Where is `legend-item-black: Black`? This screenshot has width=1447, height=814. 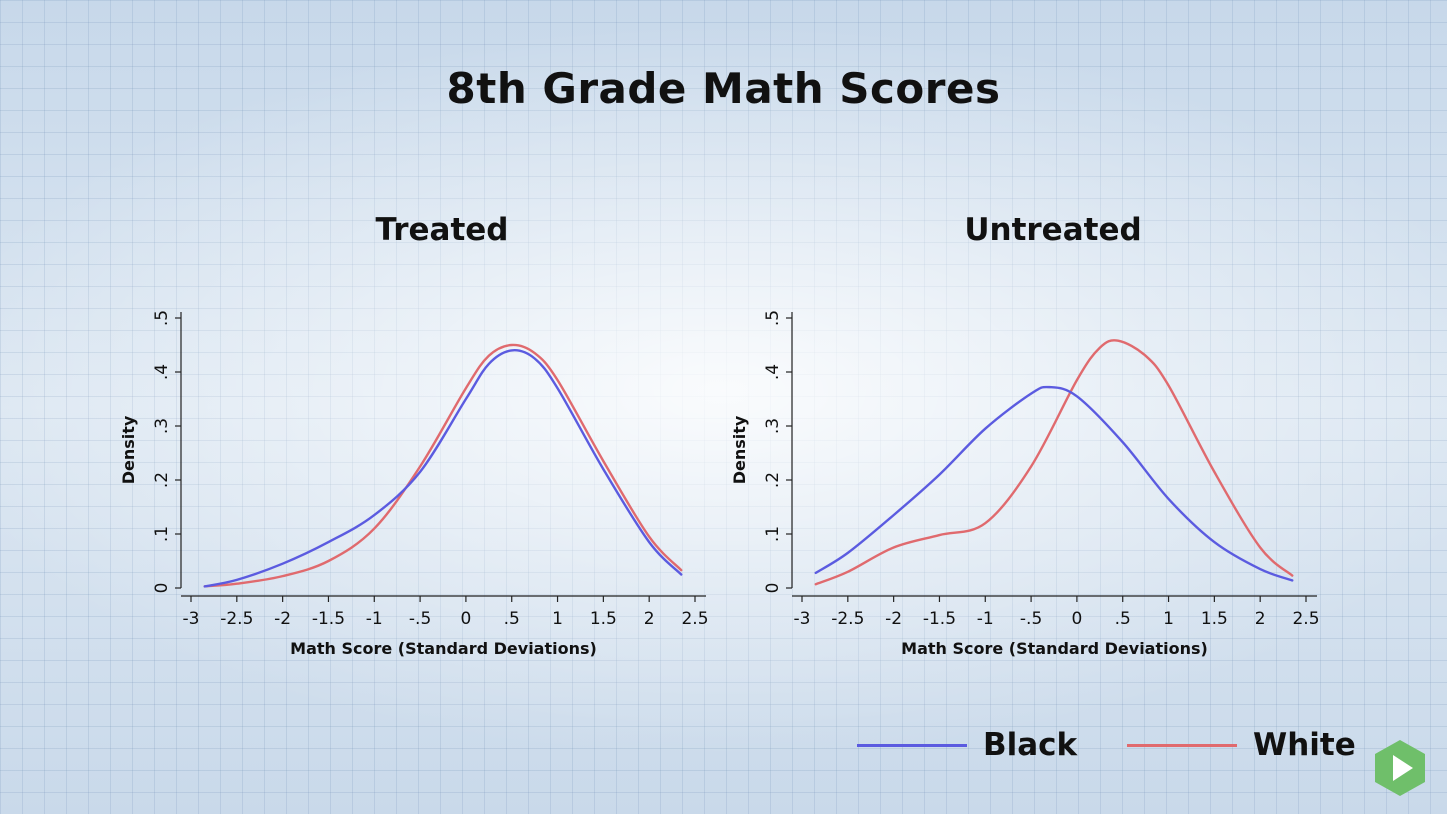 legend-item-black: Black is located at coordinates (967, 745).